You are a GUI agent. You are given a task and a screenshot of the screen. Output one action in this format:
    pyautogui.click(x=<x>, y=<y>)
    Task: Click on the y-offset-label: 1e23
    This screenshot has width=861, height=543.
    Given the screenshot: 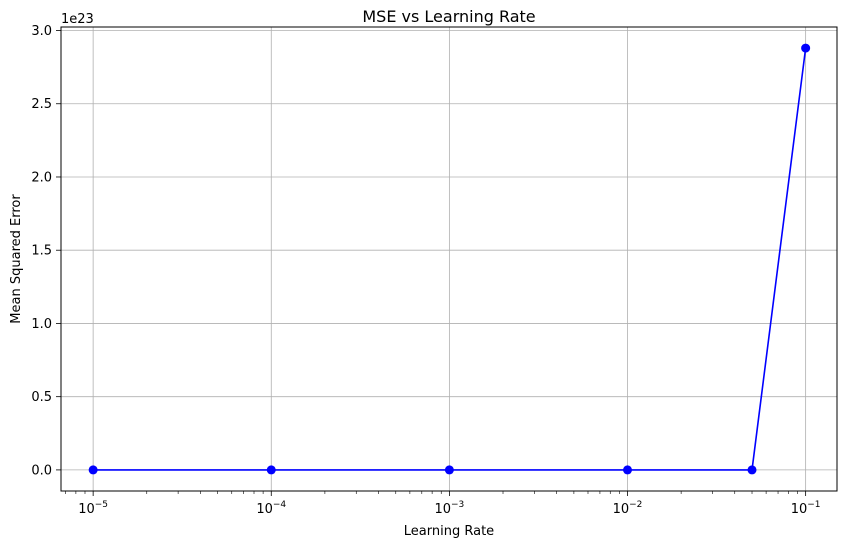 What is the action you would take?
    pyautogui.click(x=77, y=19)
    